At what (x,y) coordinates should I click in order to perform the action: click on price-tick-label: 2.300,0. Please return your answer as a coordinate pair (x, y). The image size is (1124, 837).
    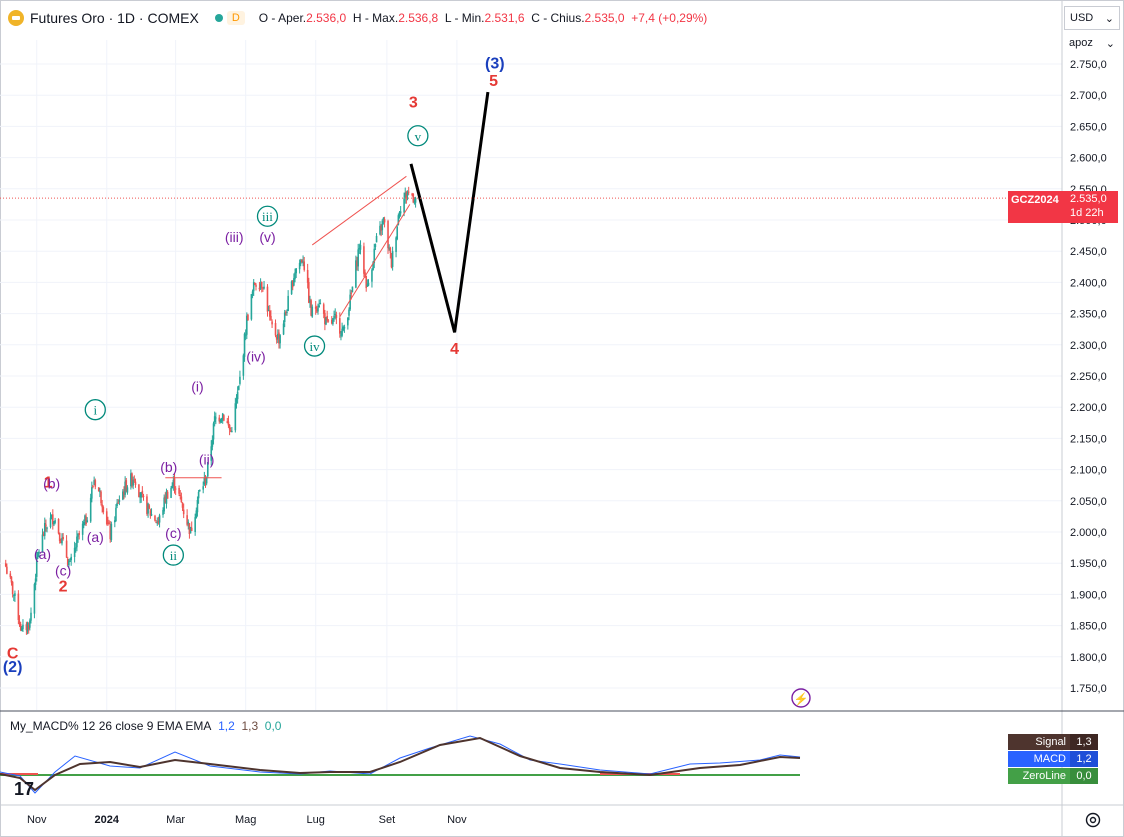
    Looking at the image, I should click on (1088, 346).